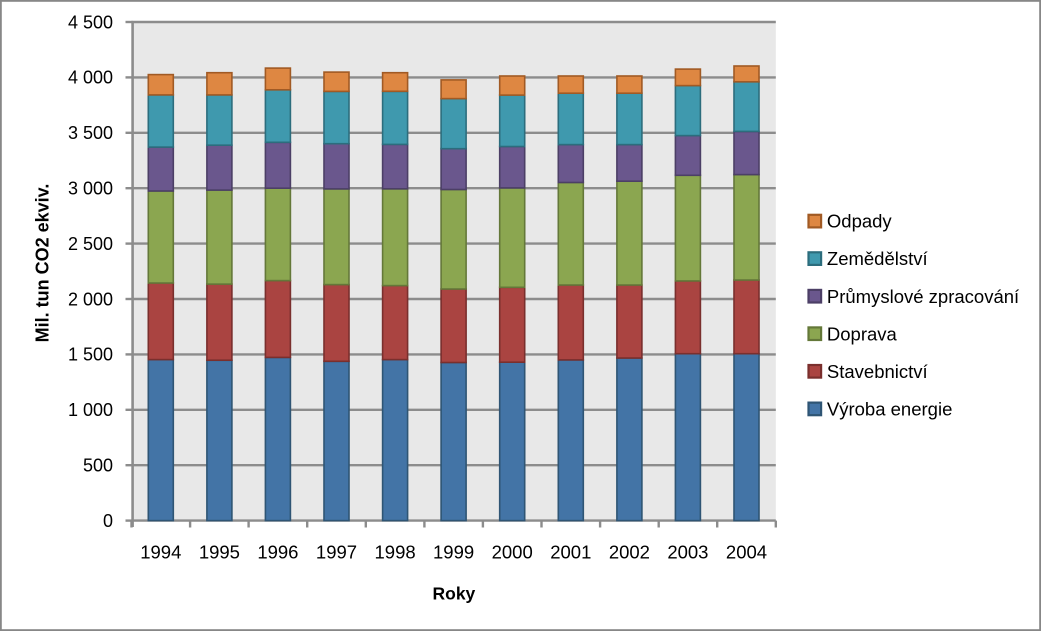 Image resolution: width=1041 pixels, height=636 pixels. What do you see at coordinates (277, 552) in the screenshot?
I see `svg-text: 1996` at bounding box center [277, 552].